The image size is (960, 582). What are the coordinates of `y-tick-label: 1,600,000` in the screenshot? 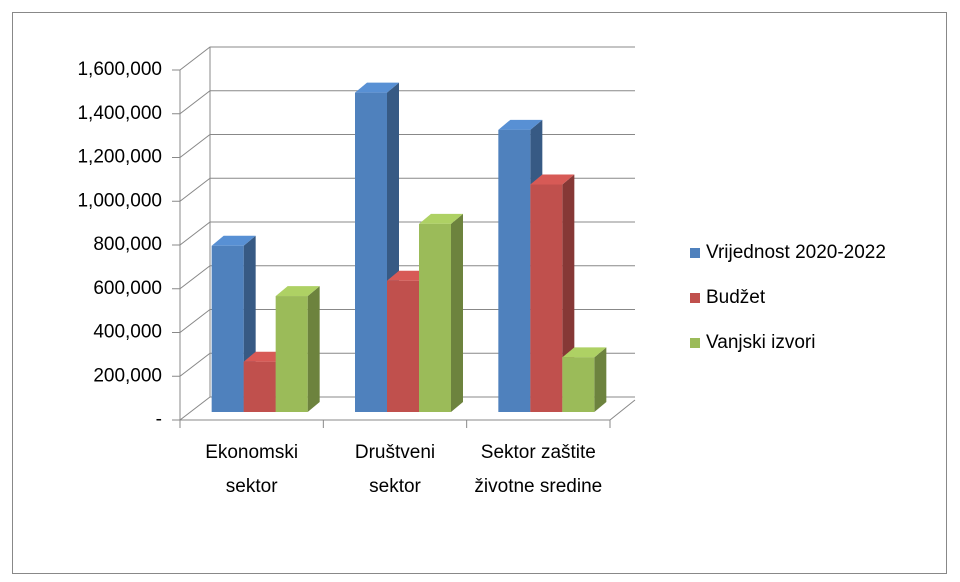 It's located at (119, 69).